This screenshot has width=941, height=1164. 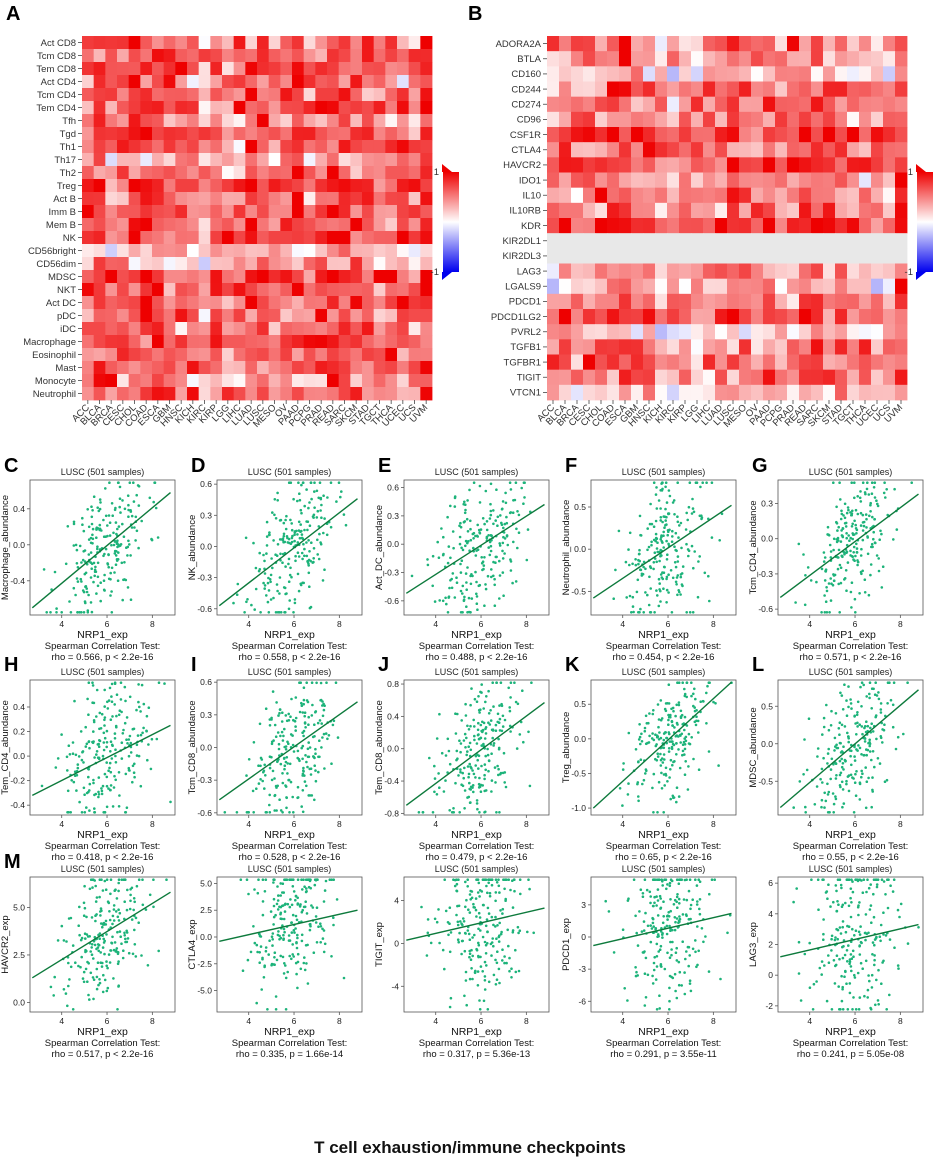 What do you see at coordinates (70, 238) in the screenshot?
I see `heatmap-row-label: NK` at bounding box center [70, 238].